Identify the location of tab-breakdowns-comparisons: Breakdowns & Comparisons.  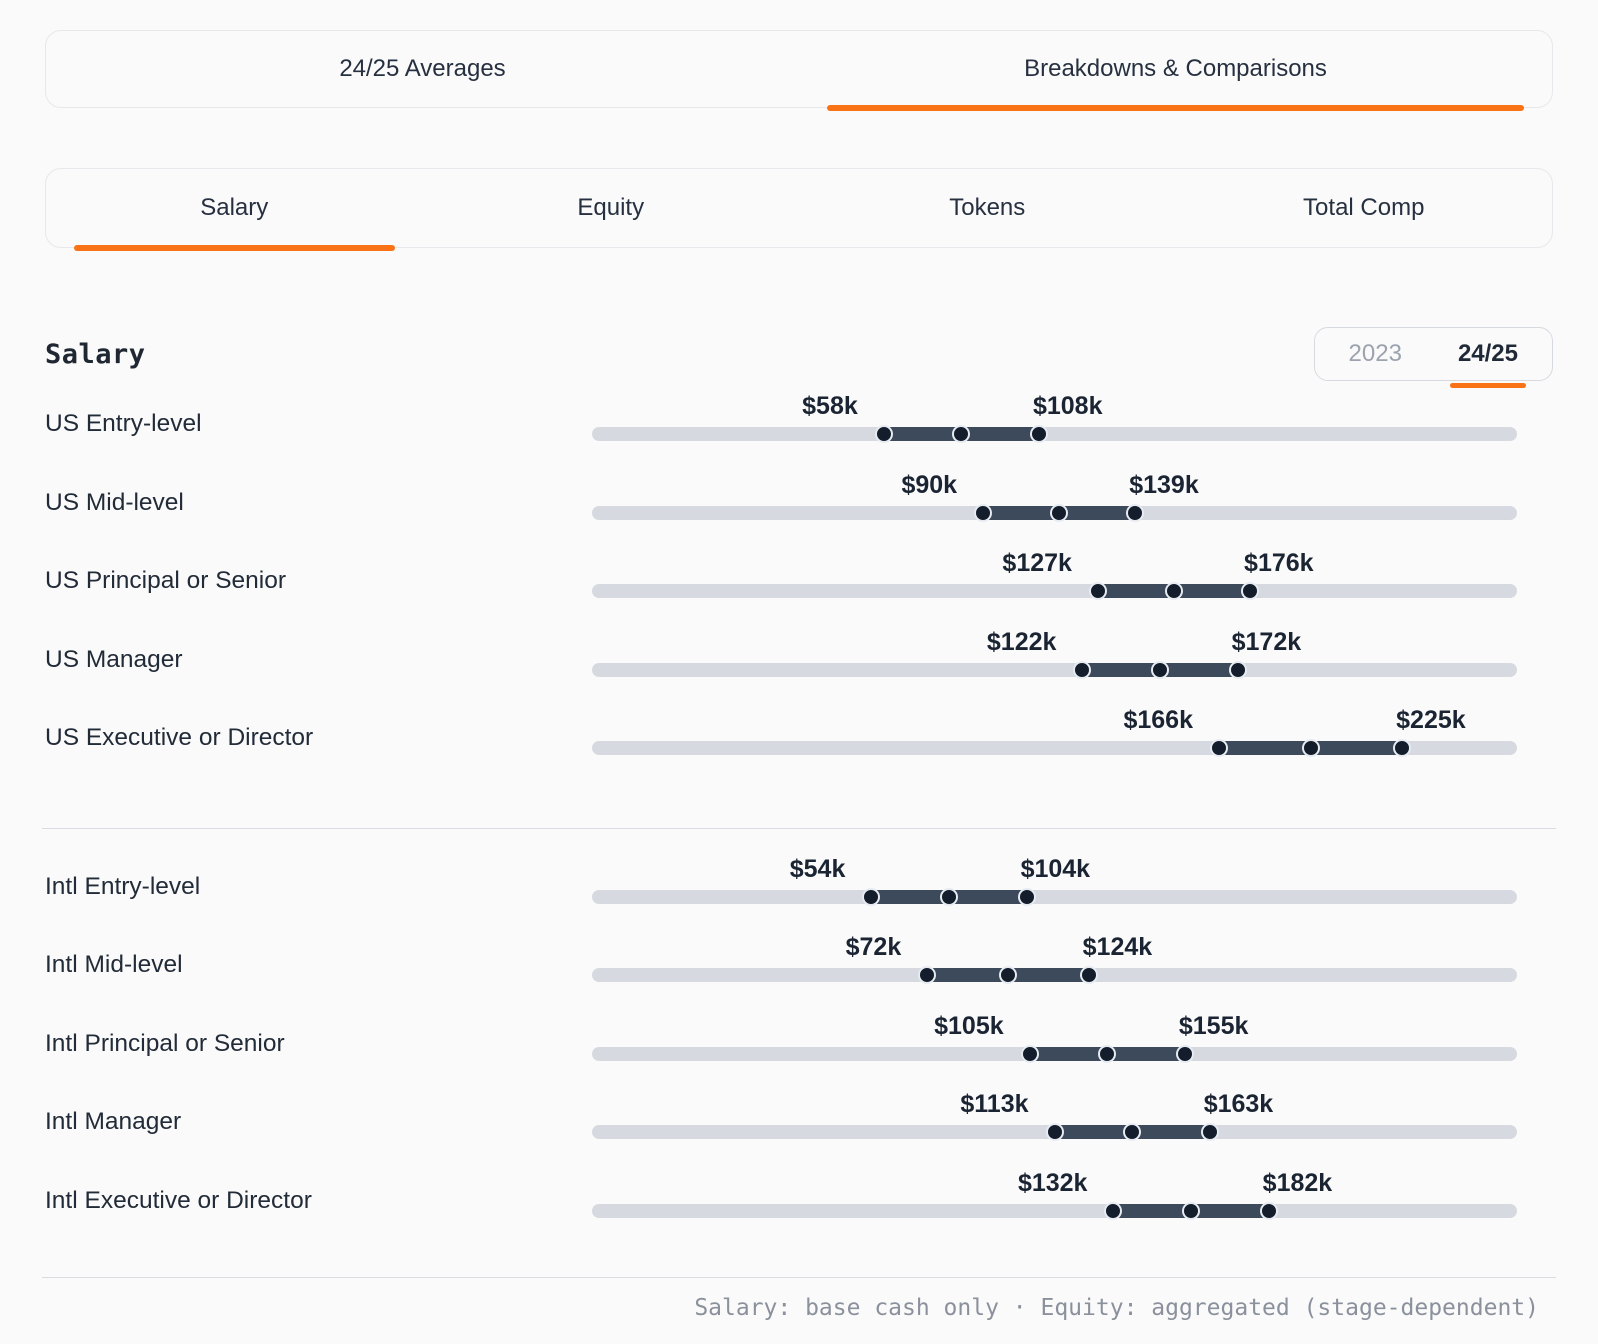
(1175, 71).